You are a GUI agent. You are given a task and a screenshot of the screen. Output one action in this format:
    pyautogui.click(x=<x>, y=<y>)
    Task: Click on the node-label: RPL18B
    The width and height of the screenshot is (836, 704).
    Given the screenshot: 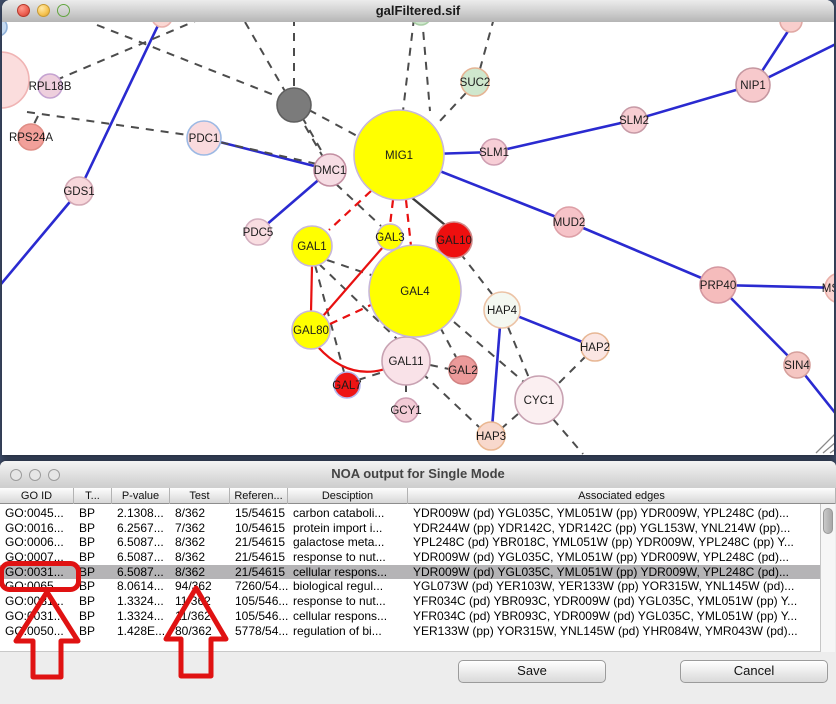 What is the action you would take?
    pyautogui.click(x=50, y=87)
    